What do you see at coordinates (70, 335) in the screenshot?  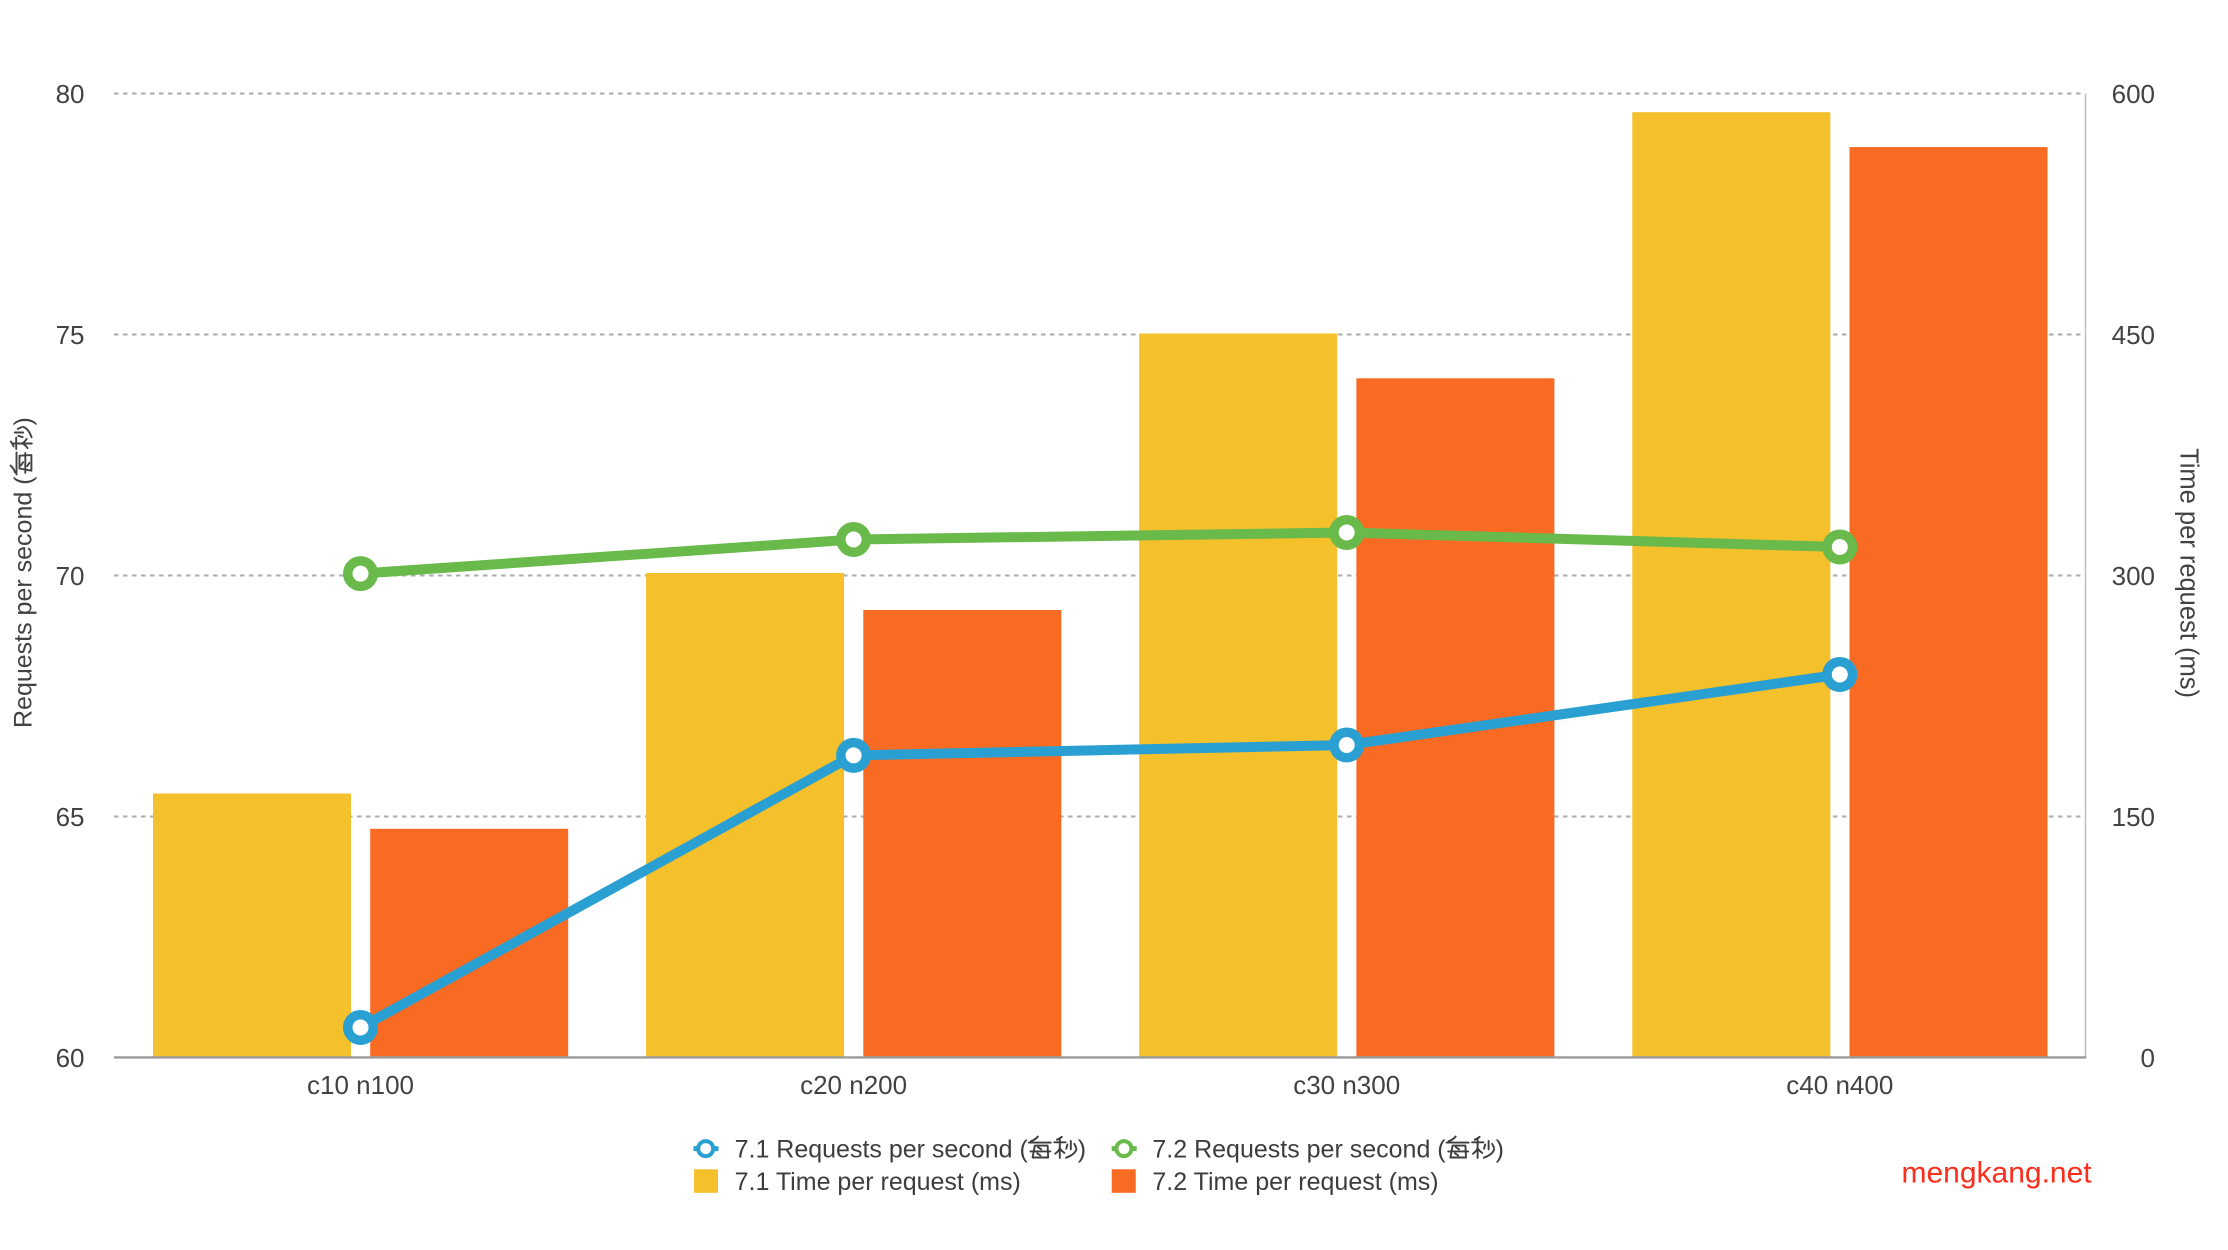 I see `svg-text: 75` at bounding box center [70, 335].